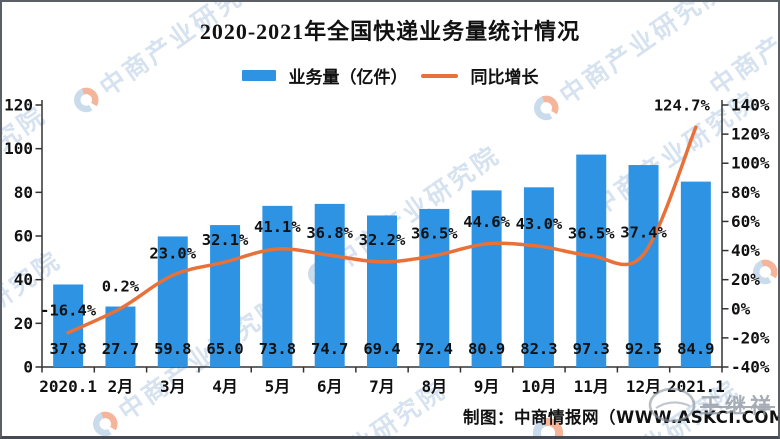  I want to click on right-axis-tick-label: 120%, so click(750, 134).